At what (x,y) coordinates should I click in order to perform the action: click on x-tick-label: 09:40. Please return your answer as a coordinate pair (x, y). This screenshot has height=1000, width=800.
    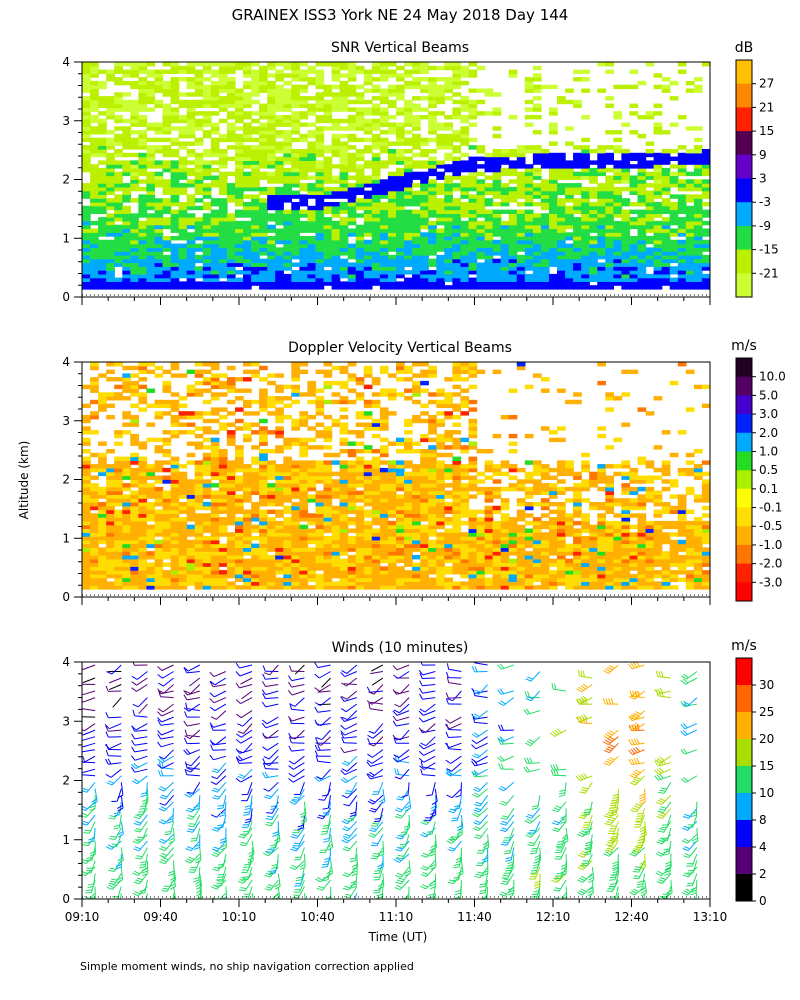
    Looking at the image, I should click on (160, 917).